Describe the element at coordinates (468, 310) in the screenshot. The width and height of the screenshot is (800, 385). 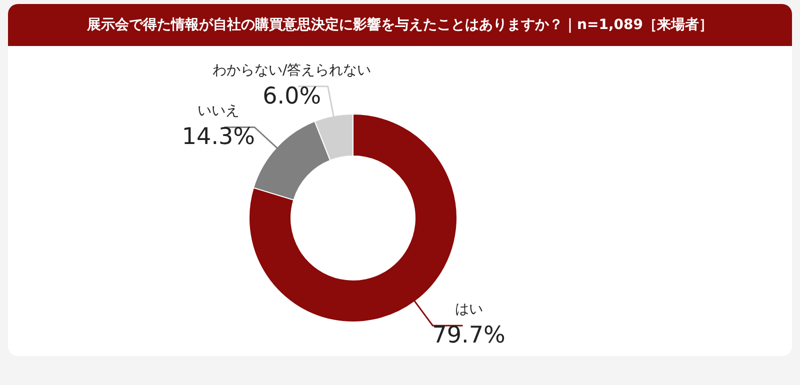
I see `slice-label: はい` at that location.